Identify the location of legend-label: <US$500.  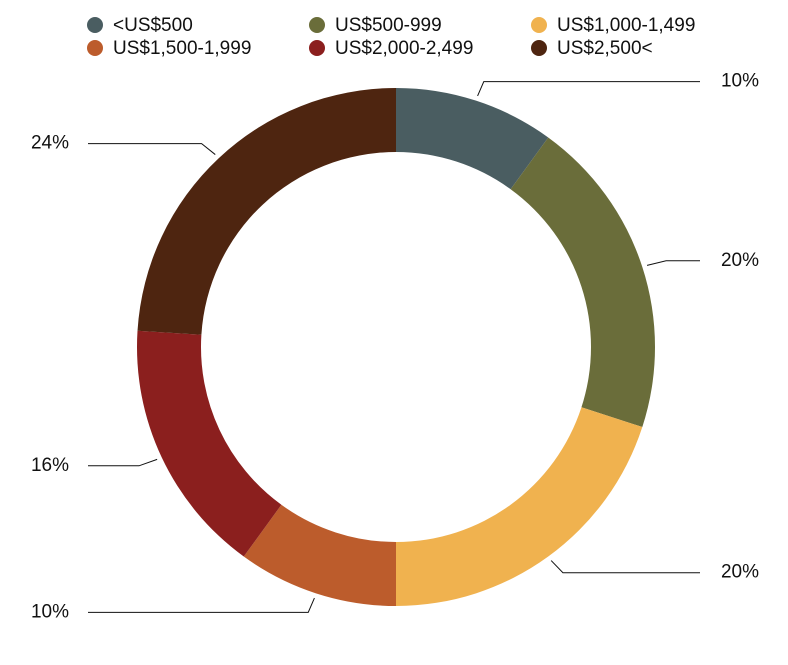
(153, 25).